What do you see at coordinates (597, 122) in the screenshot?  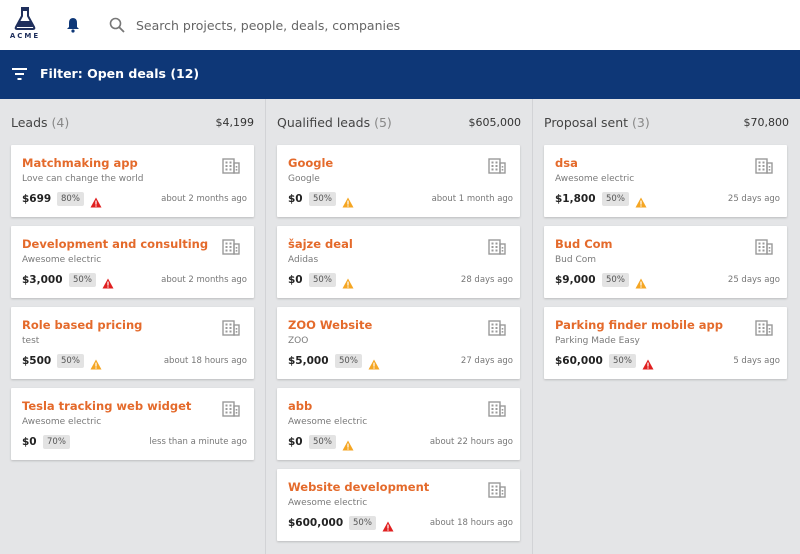 I see `column-title: Proposal sent (3)` at bounding box center [597, 122].